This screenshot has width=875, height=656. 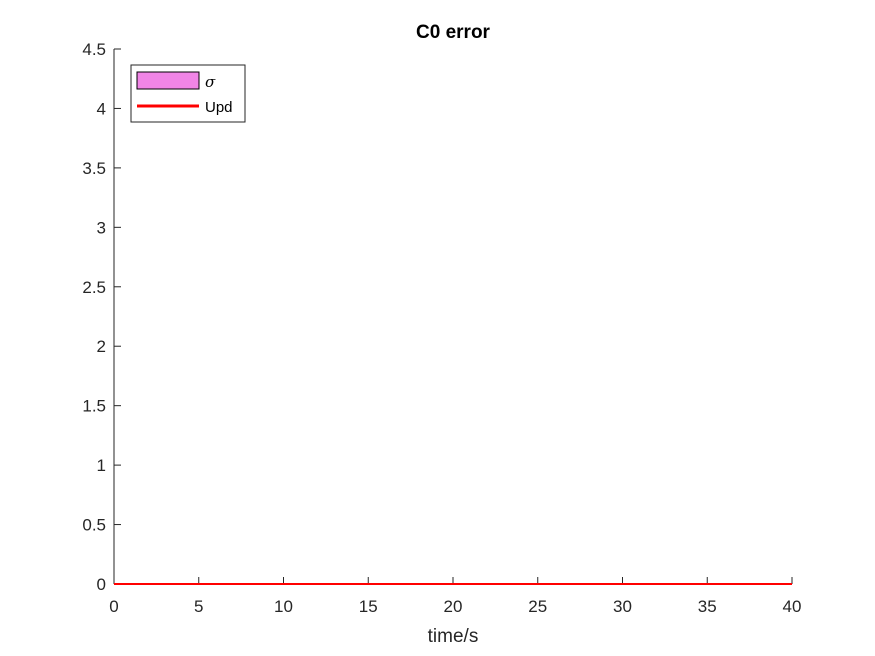 I want to click on x-tick-label: 20, so click(x=453, y=606).